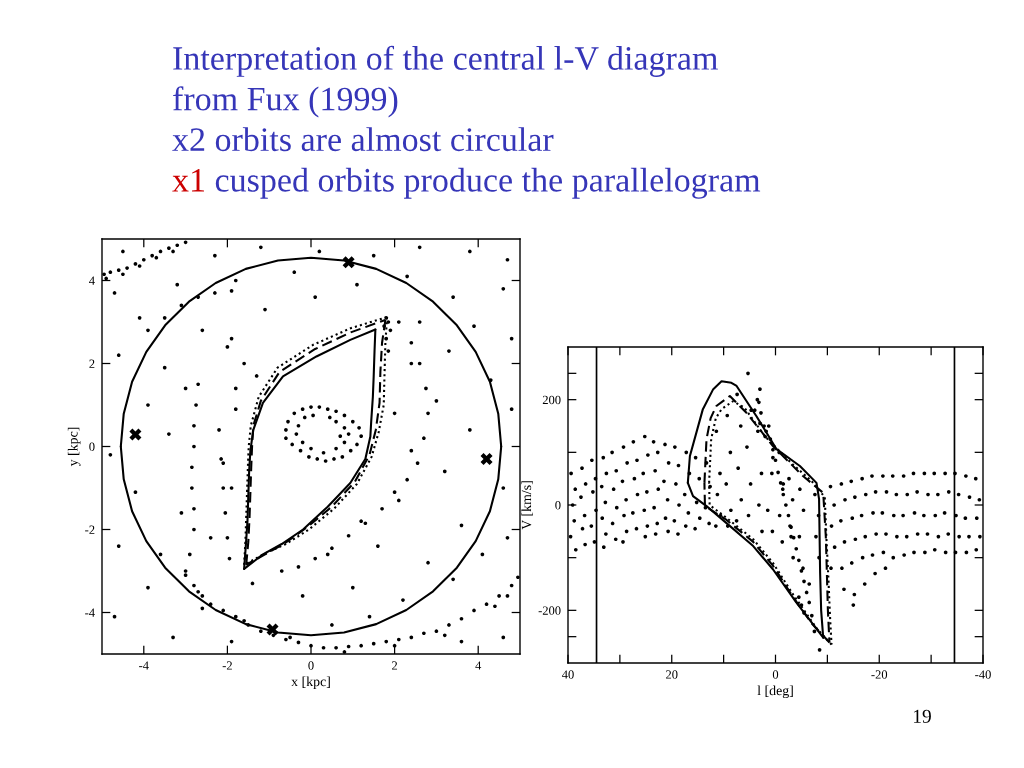 This screenshot has height=768, width=1024. Describe the element at coordinates (144, 665) in the screenshot. I see `x-tick-label: -4` at that location.